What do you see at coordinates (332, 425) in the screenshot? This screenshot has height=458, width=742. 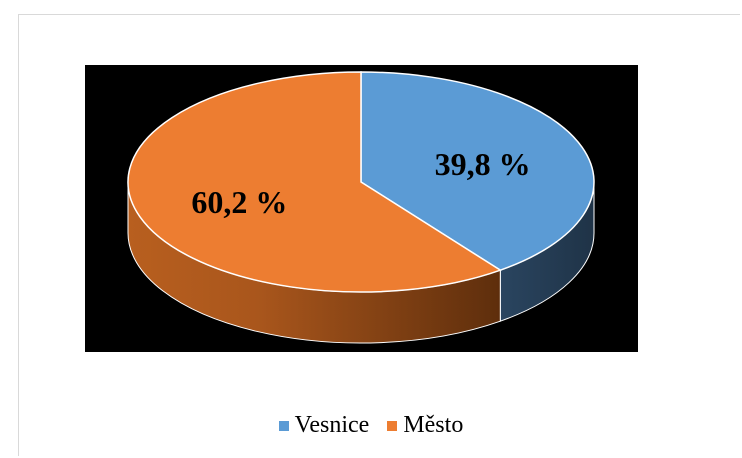 I see `legend-label-vesnice: Vesnice` at bounding box center [332, 425].